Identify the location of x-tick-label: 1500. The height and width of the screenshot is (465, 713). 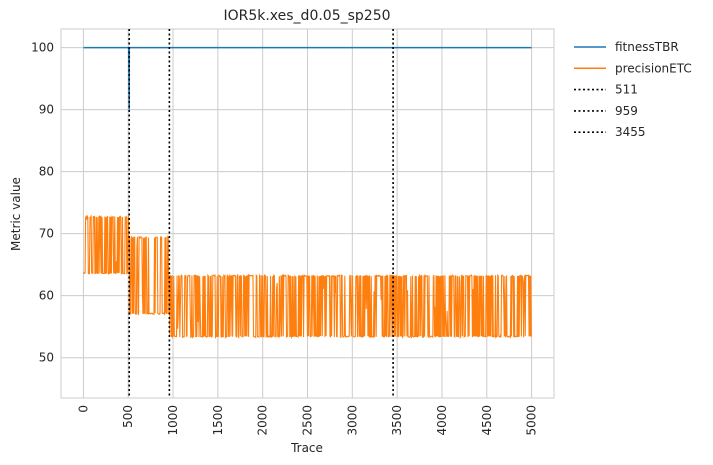
(218, 420).